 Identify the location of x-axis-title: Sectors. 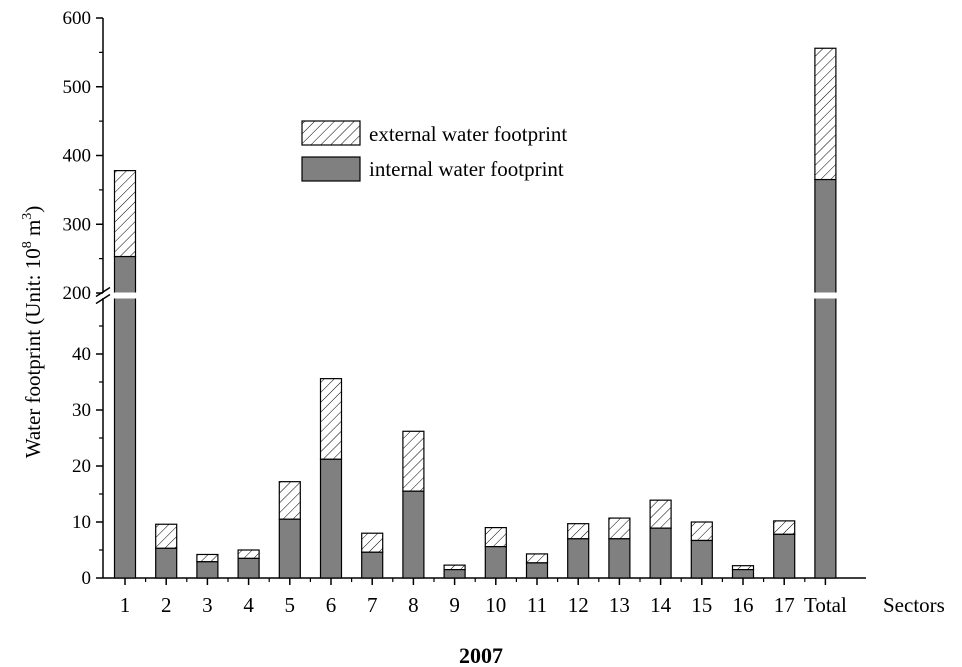
(914, 605).